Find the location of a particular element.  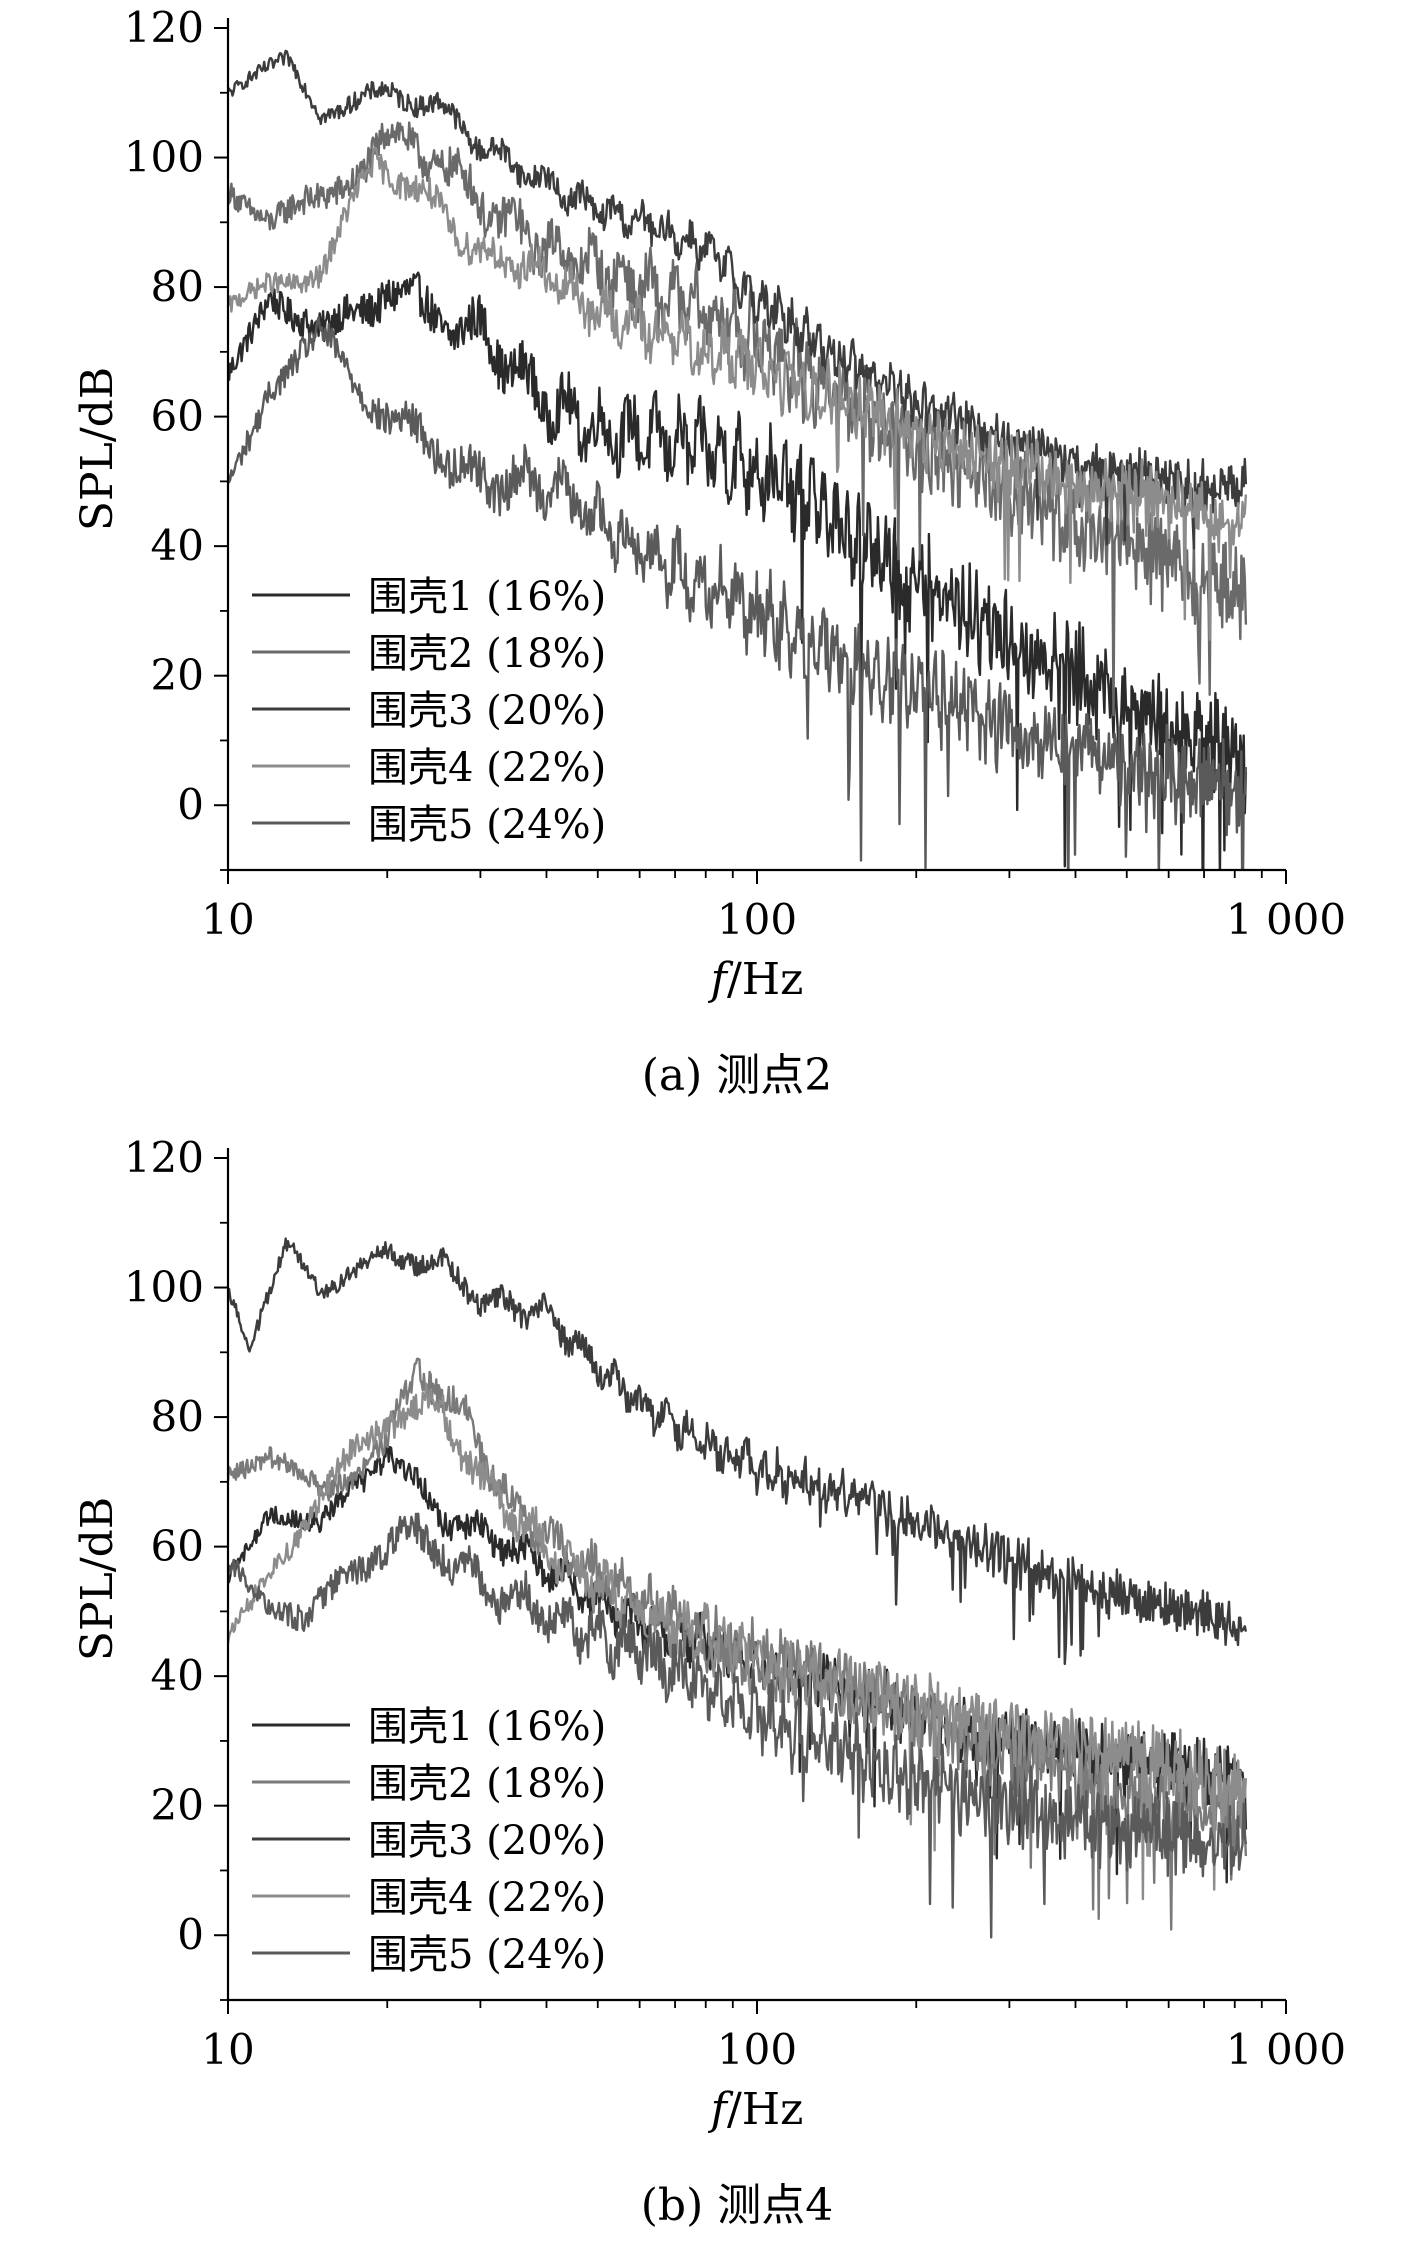

chart-caption: (a) 测点2 is located at coordinates (737, 1075).